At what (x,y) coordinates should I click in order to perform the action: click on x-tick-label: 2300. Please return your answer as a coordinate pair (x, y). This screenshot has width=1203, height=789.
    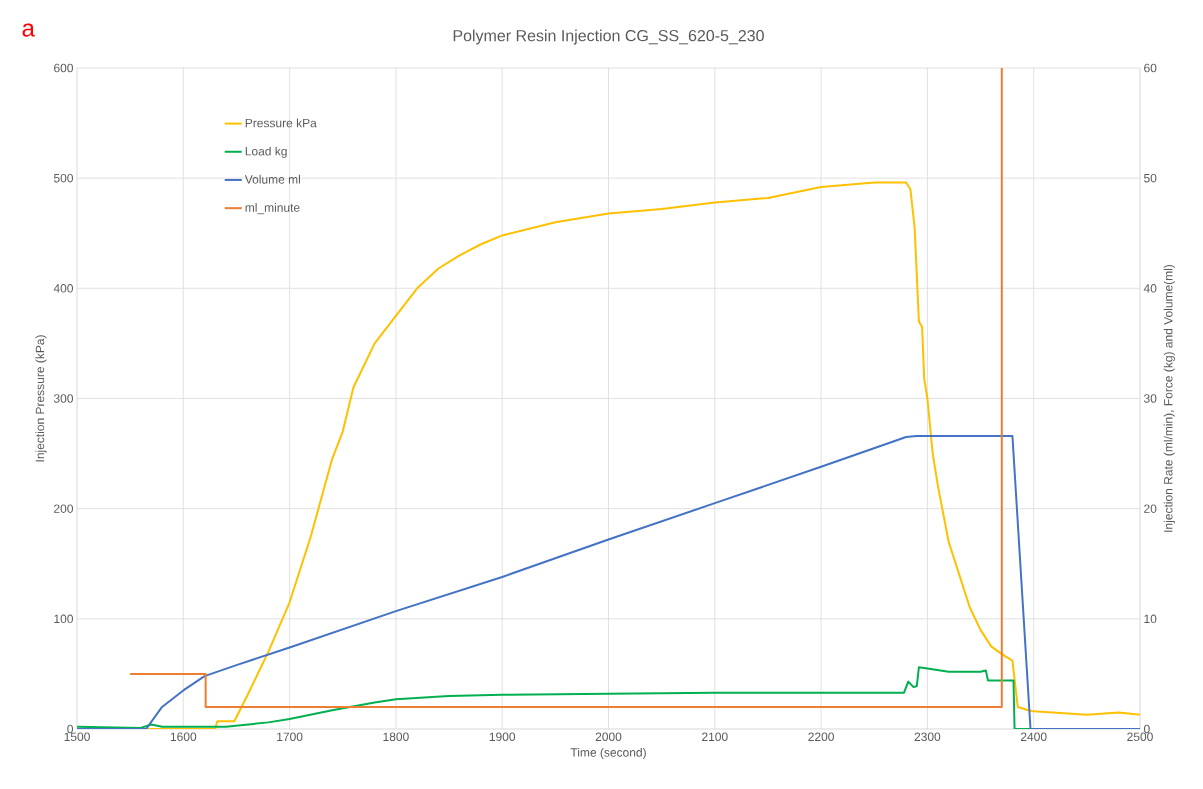
    Looking at the image, I should click on (927, 737).